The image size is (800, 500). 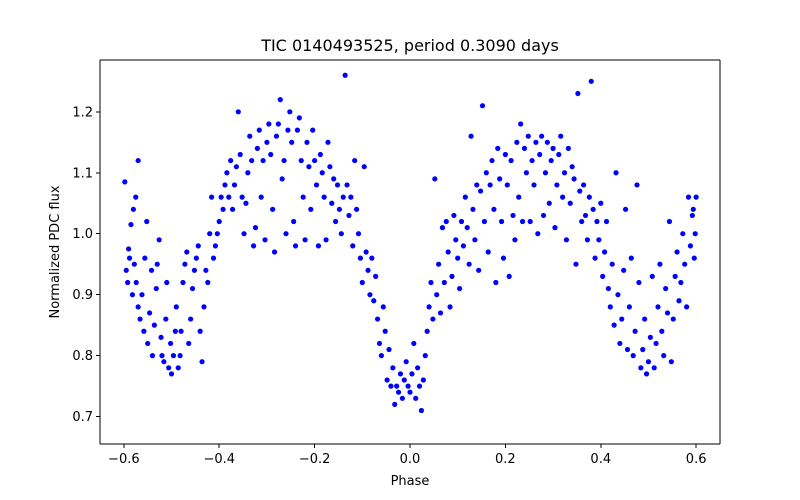 I want to click on chart-title: TIC 0140493525, period 0.3090 days, so click(x=409, y=45).